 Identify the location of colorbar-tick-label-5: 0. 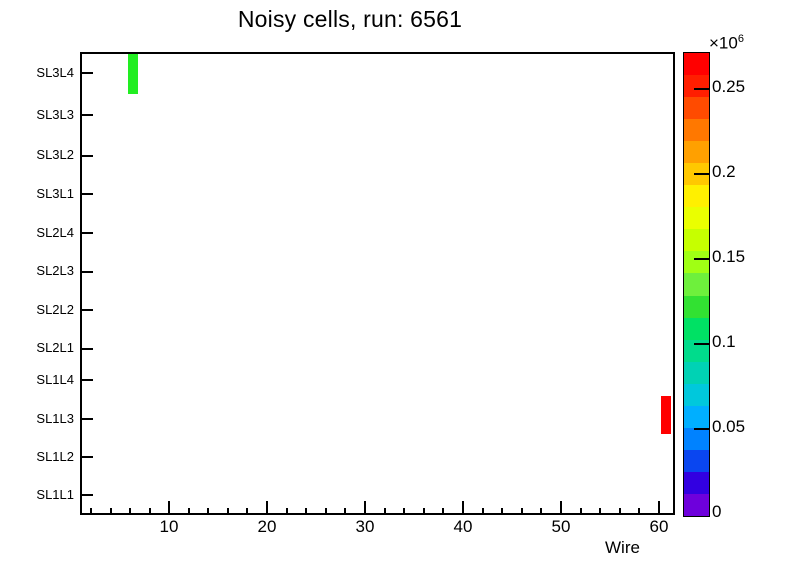
(717, 511).